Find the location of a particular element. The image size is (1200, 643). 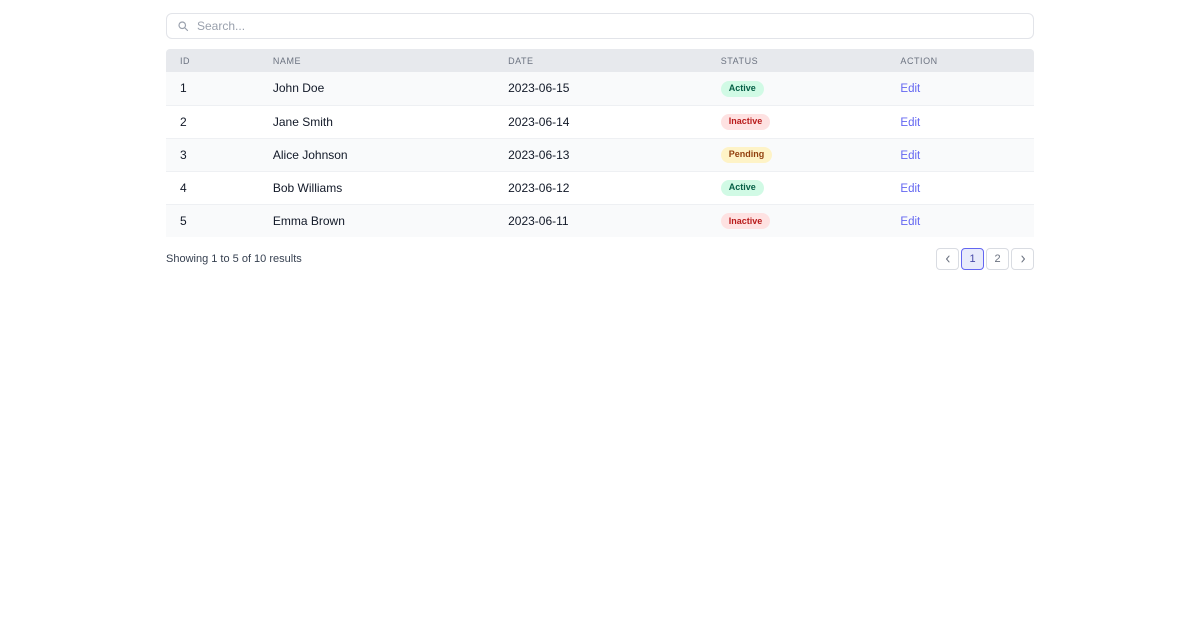

page-button-1: 1 is located at coordinates (972, 259).